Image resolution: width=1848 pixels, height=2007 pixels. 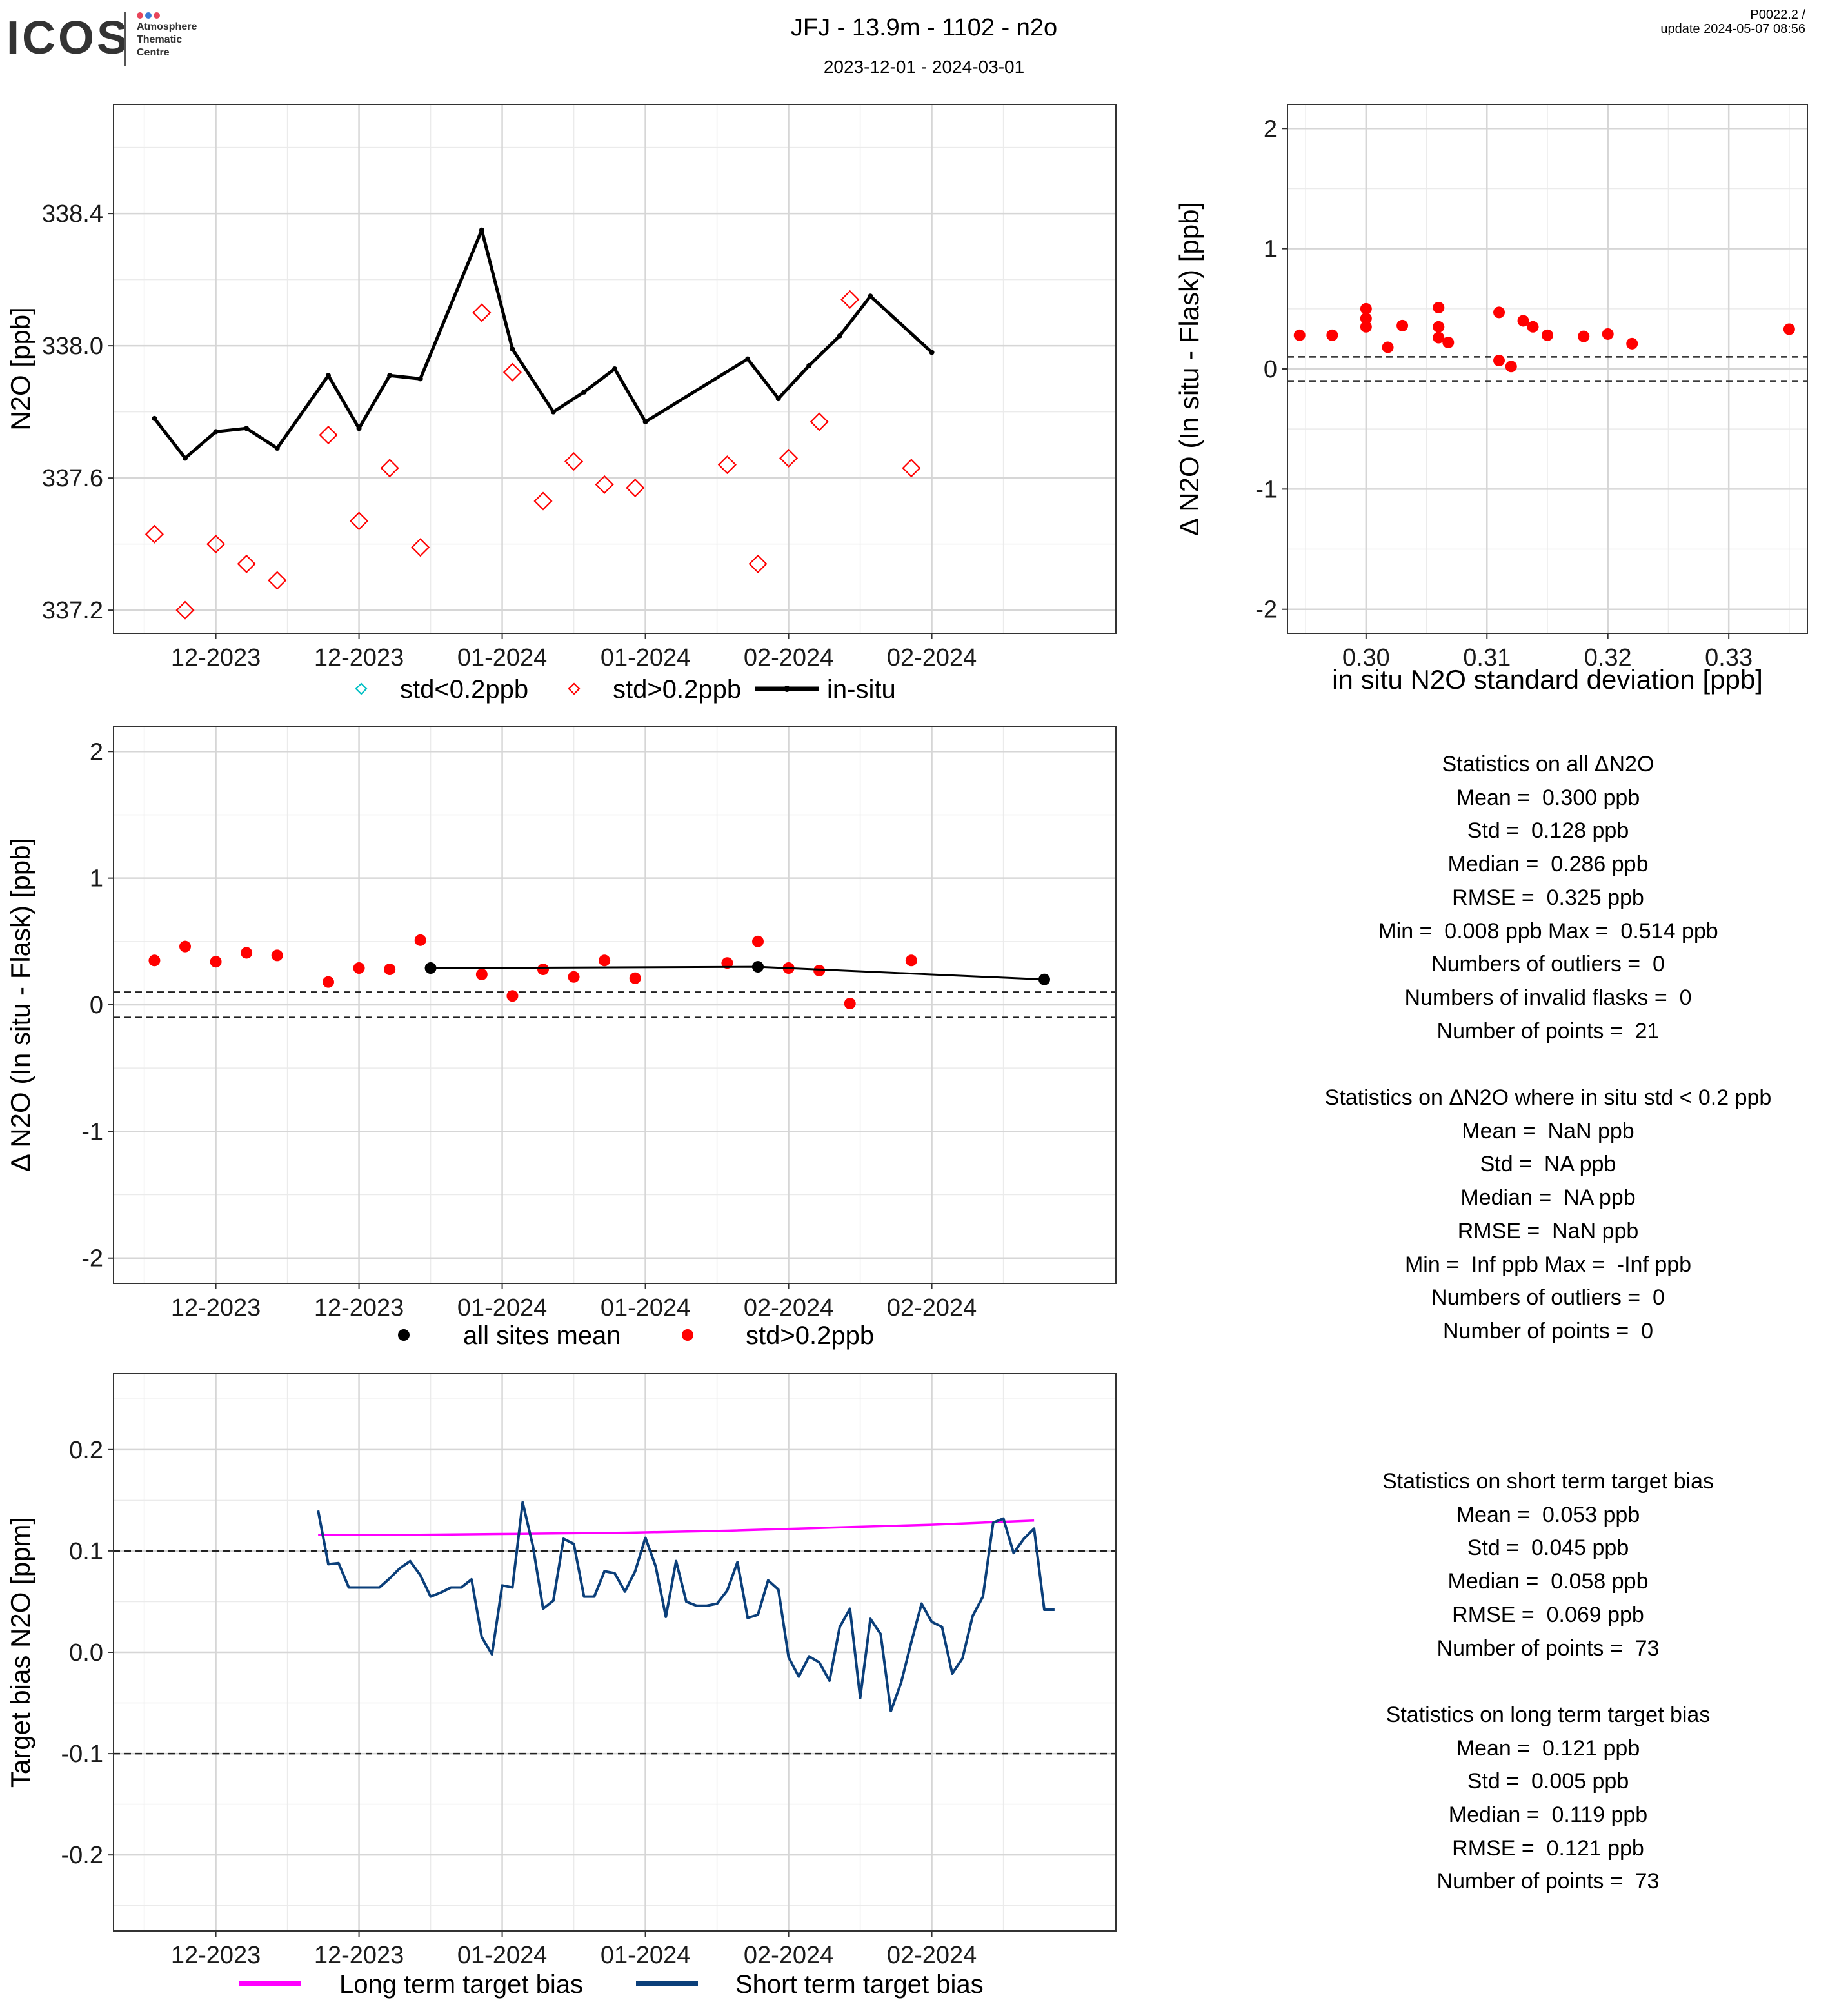 I want to click on y-axis-label: N2O [ppb], so click(x=20, y=368).